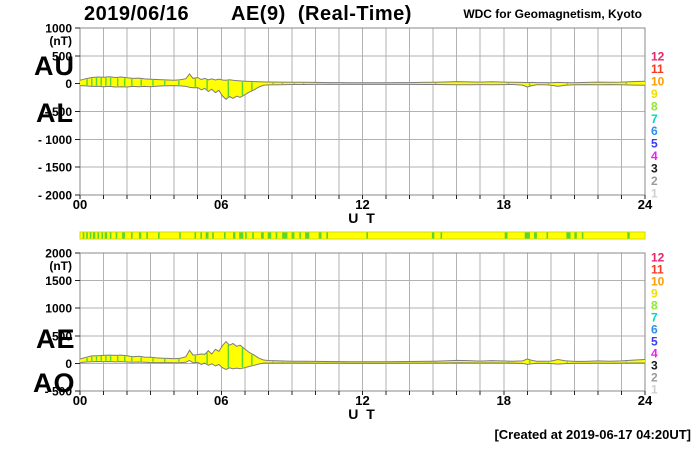 This screenshot has height=450, width=700. Describe the element at coordinates (362, 351) in the screenshot. I see `ae-trace` at that location.